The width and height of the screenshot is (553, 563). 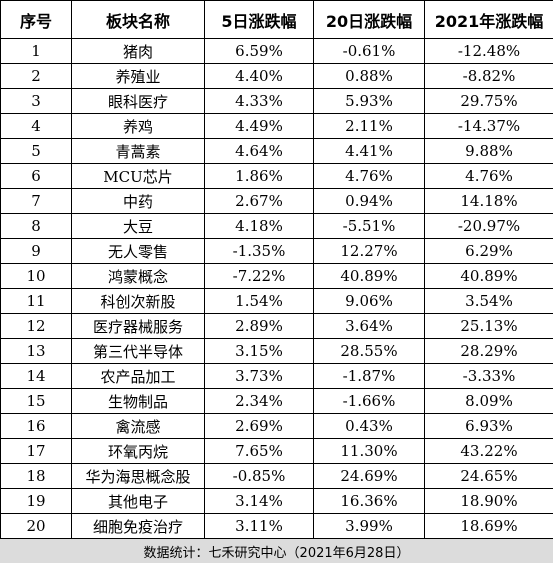 What do you see at coordinates (138, 176) in the screenshot?
I see `sector-name: MCU芯片` at bounding box center [138, 176].